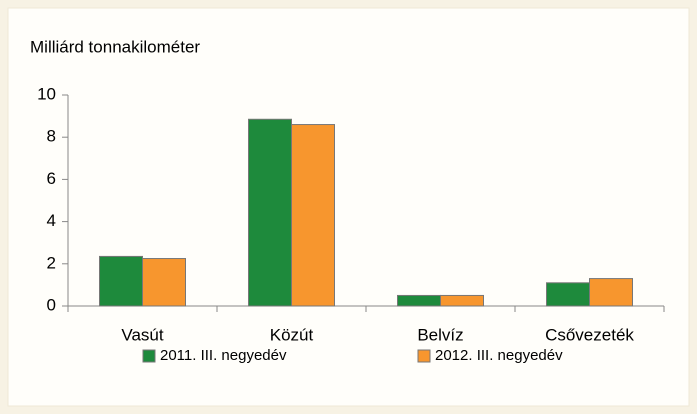 This screenshot has height=419, width=697. I want to click on x-tick-label: Vasút, so click(142, 334).